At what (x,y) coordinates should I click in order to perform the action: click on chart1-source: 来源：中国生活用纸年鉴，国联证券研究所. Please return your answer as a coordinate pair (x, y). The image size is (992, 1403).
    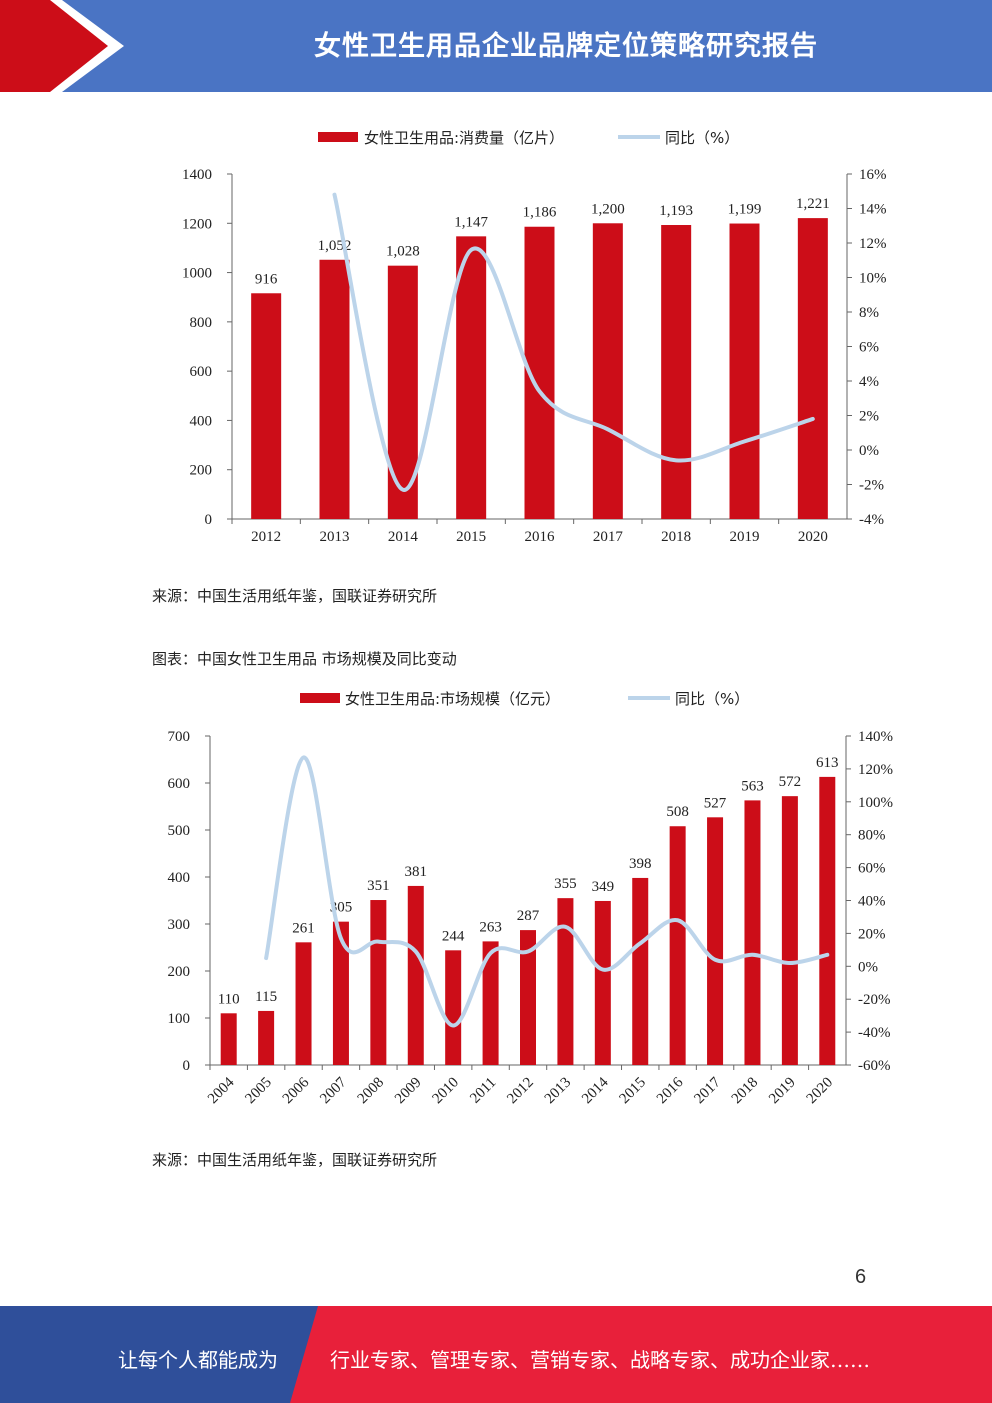
    Looking at the image, I should click on (295, 596).